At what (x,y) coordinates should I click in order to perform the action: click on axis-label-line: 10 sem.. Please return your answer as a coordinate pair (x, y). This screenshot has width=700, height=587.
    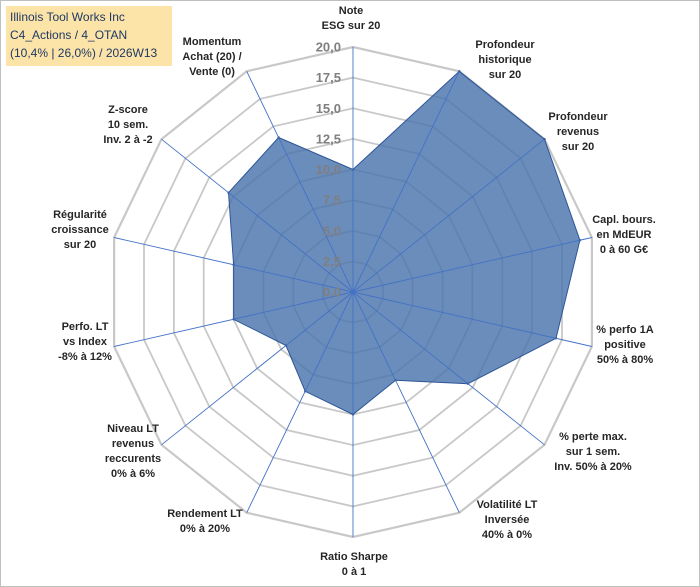
    Looking at the image, I should click on (128, 125).